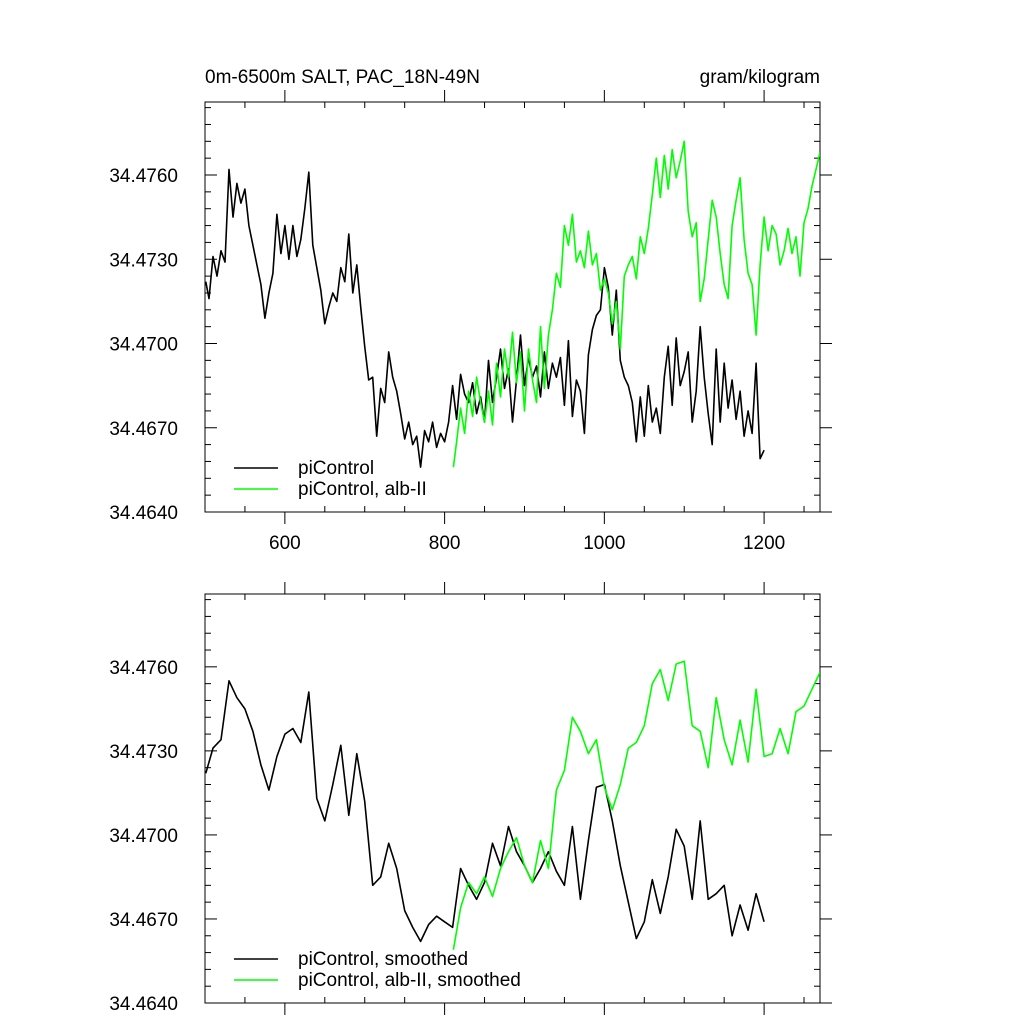  Describe the element at coordinates (445, 543) in the screenshot. I see `x-tick-label: 800` at that location.